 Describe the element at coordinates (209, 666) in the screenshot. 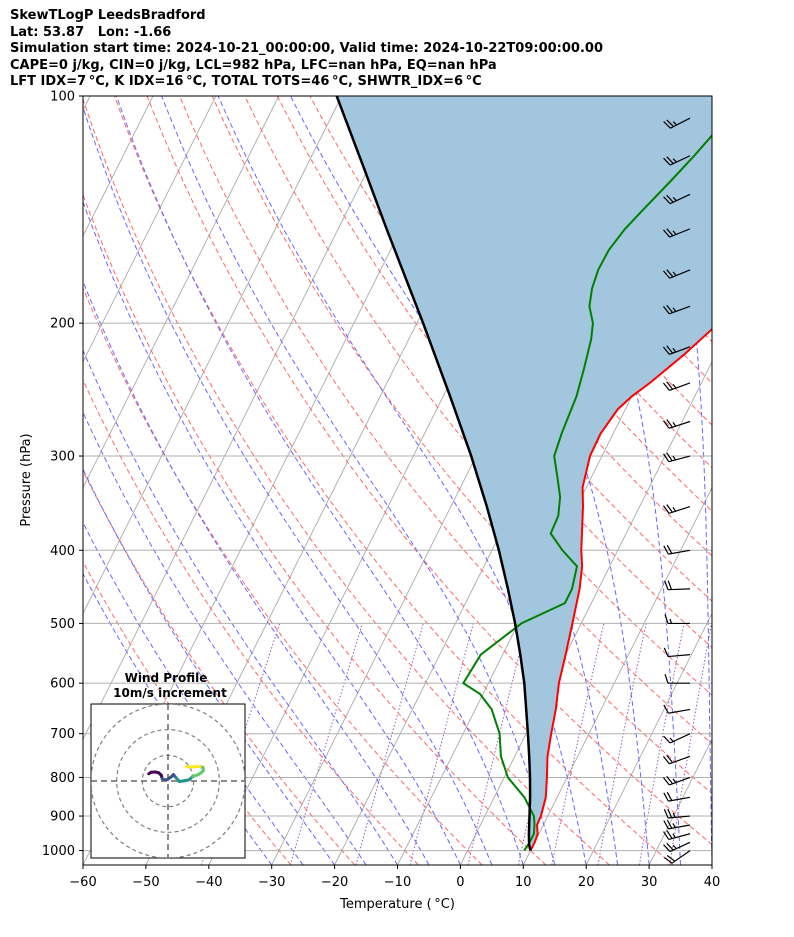

I see `moist-adiabat` at that location.